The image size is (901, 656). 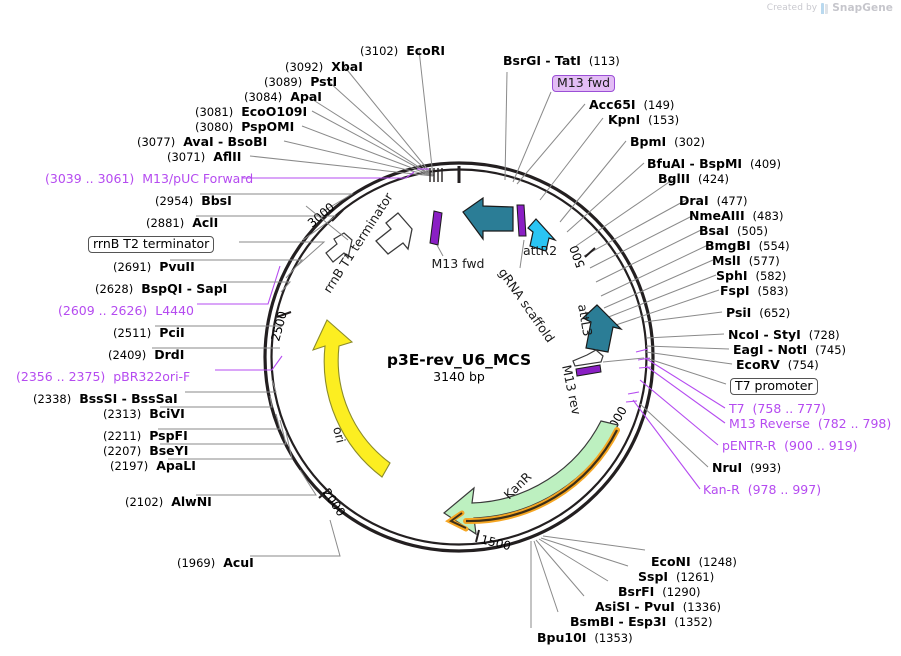 I want to click on enzyme-label-kpni: KpnI (153), so click(x=643, y=120).